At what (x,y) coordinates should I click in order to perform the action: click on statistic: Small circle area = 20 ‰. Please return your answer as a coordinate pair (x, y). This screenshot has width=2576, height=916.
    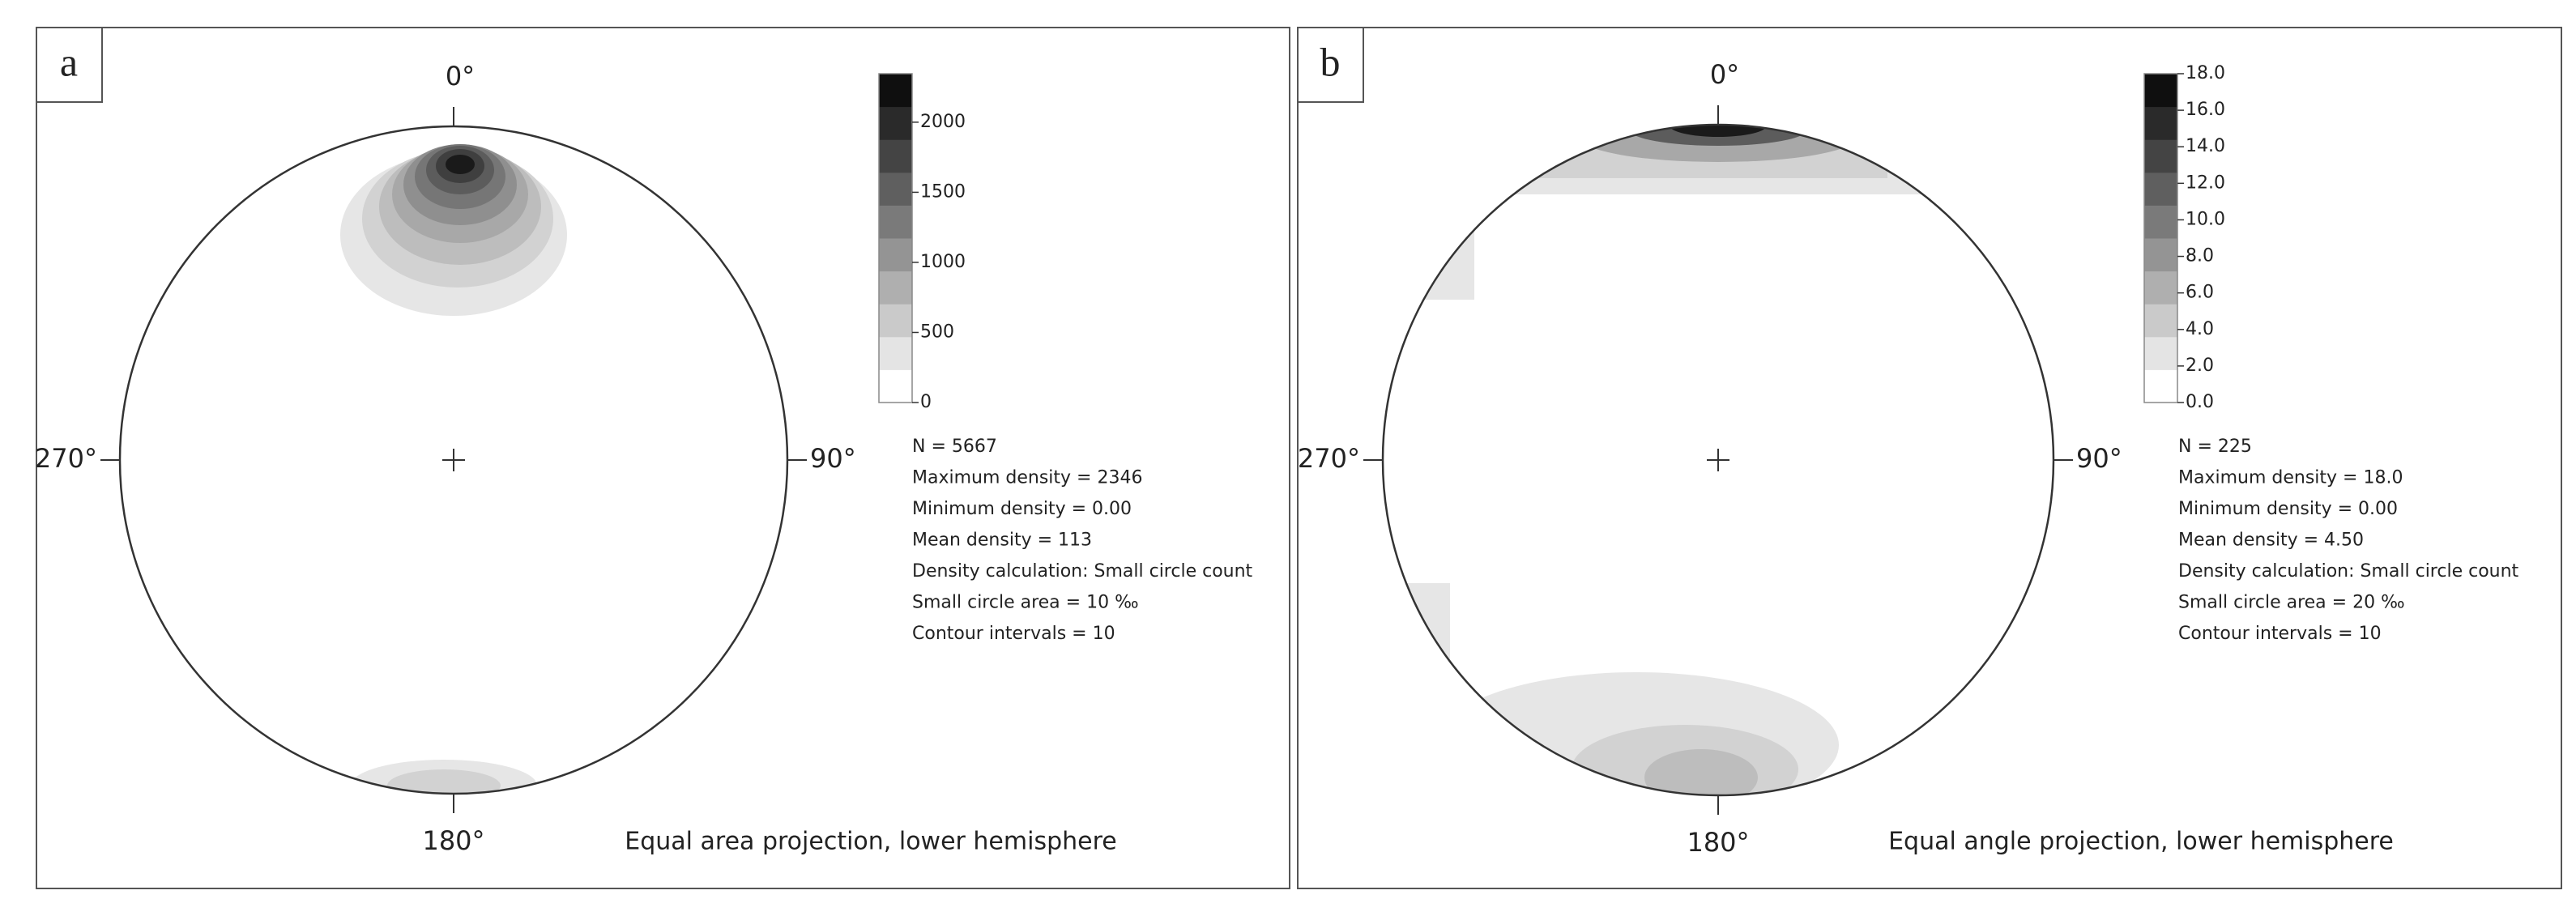
    Looking at the image, I should click on (2291, 603).